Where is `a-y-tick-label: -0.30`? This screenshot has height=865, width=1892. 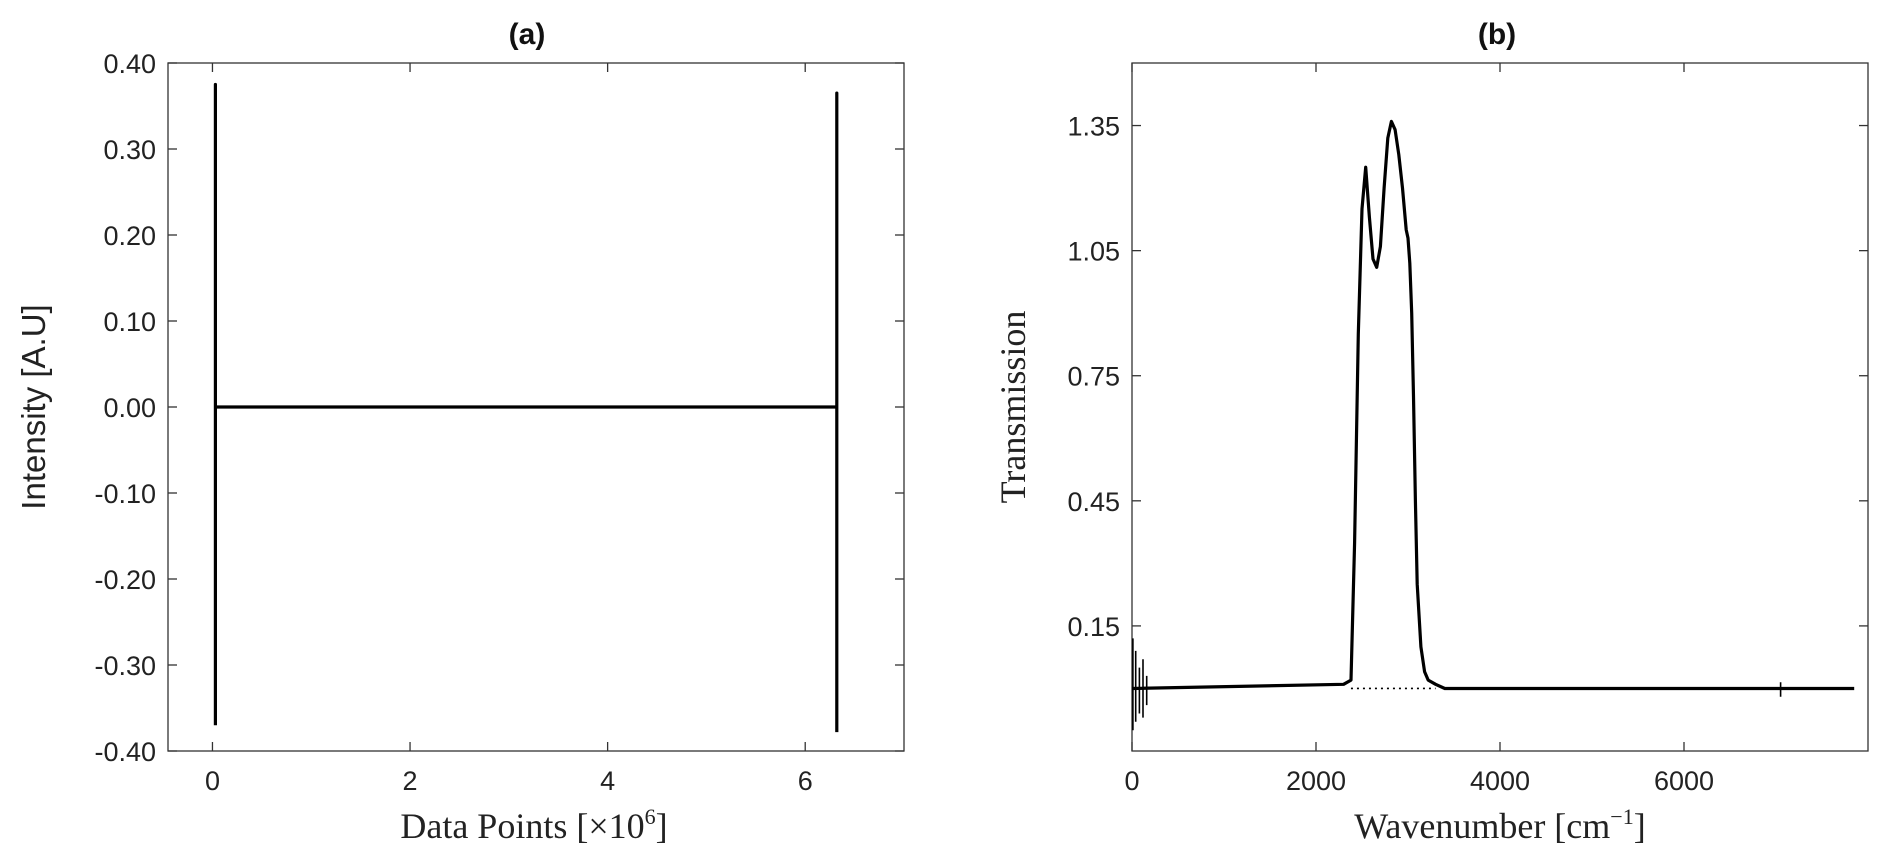 a-y-tick-label: -0.30 is located at coordinates (125, 666).